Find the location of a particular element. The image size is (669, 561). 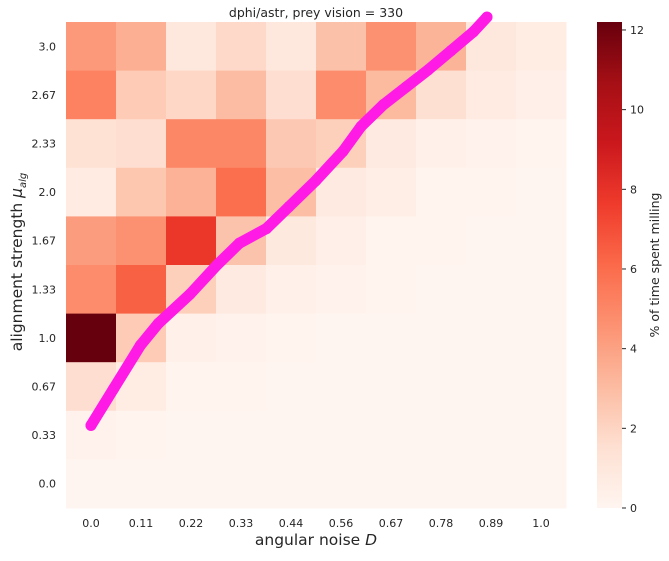

x-tick-label: 0.11 is located at coordinates (141, 523).